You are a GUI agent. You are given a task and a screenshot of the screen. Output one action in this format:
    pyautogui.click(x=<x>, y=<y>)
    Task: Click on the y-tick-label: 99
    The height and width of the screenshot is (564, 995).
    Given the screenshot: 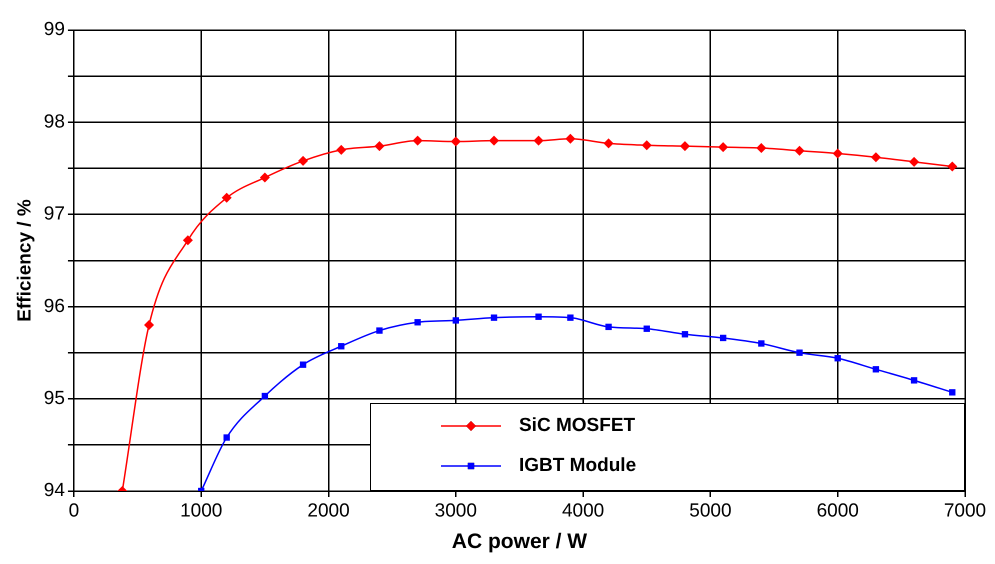 What is the action you would take?
    pyautogui.click(x=54, y=29)
    